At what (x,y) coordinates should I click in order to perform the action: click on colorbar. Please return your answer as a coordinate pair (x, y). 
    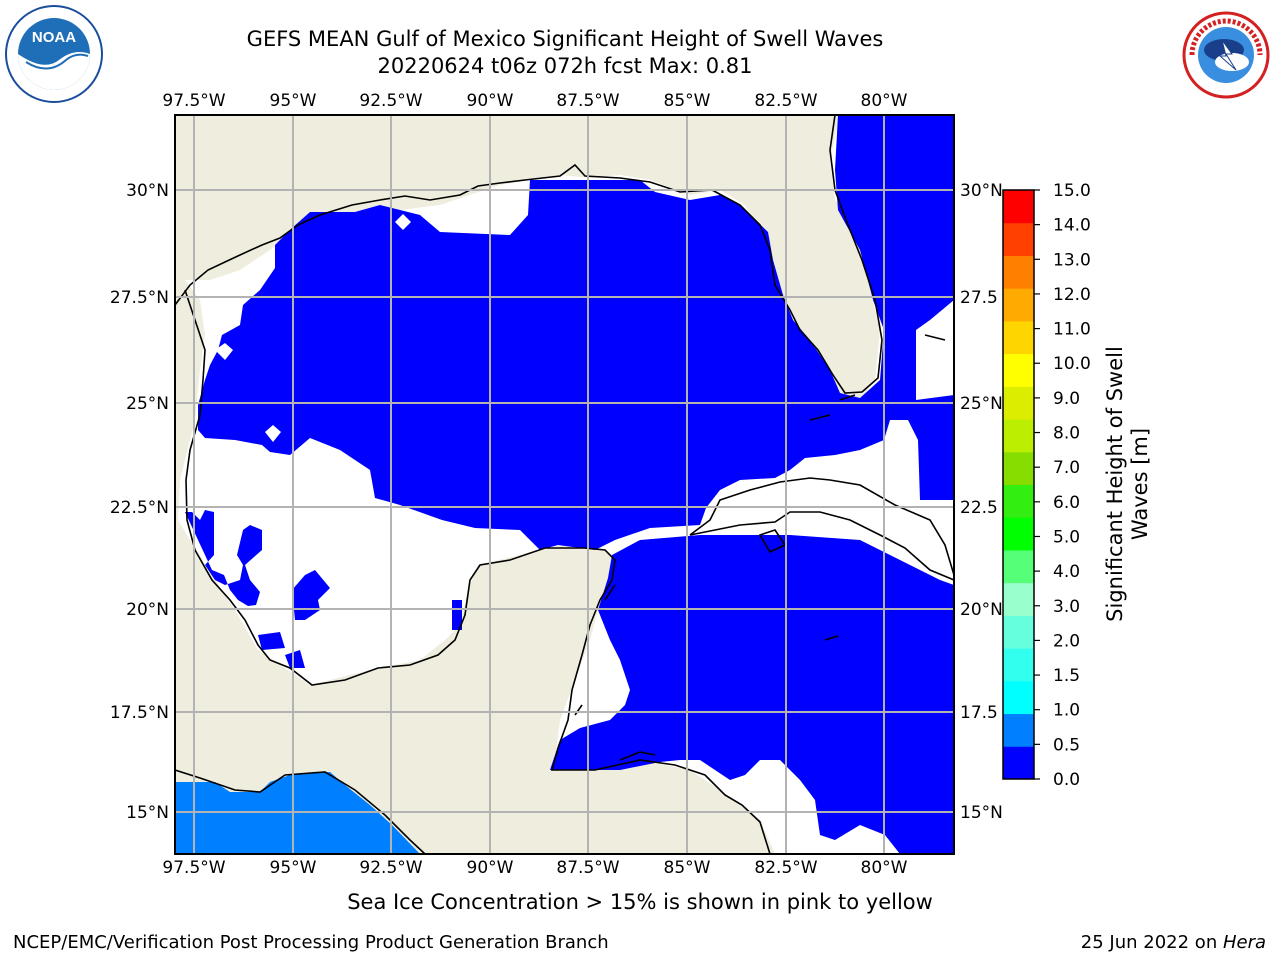
    Looking at the image, I should click on (1018, 485).